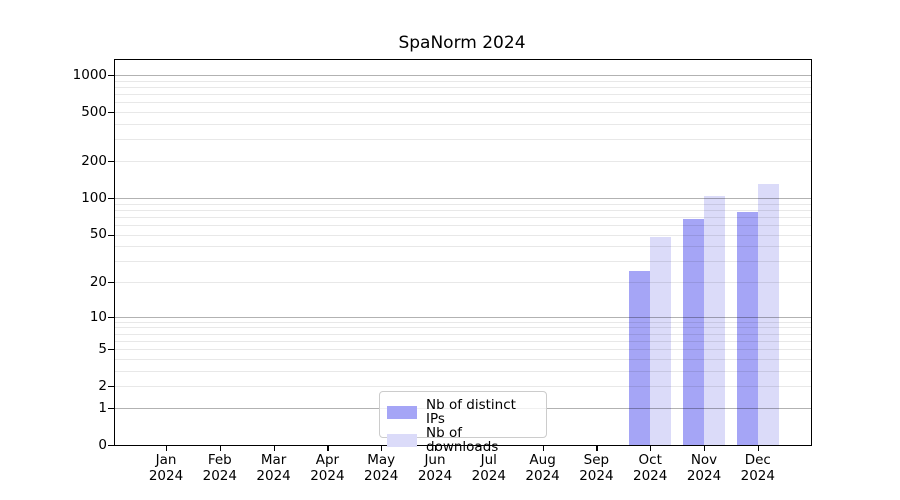 The width and height of the screenshot is (900, 500). What do you see at coordinates (273, 468) in the screenshot?
I see `x-tick-label-mar: Mar 2024` at bounding box center [273, 468].